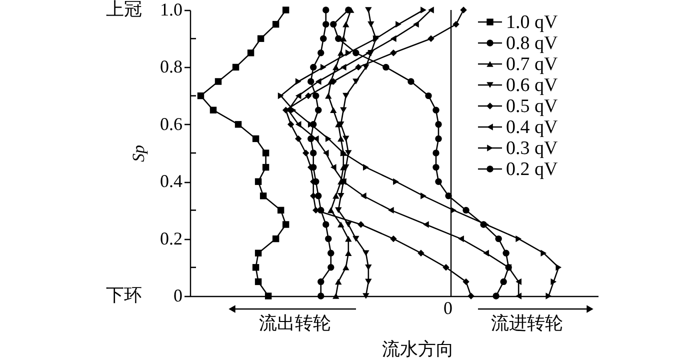  What do you see at coordinates (418, 349) in the screenshot?
I see `x-axis-title: 流水方向` at bounding box center [418, 349].